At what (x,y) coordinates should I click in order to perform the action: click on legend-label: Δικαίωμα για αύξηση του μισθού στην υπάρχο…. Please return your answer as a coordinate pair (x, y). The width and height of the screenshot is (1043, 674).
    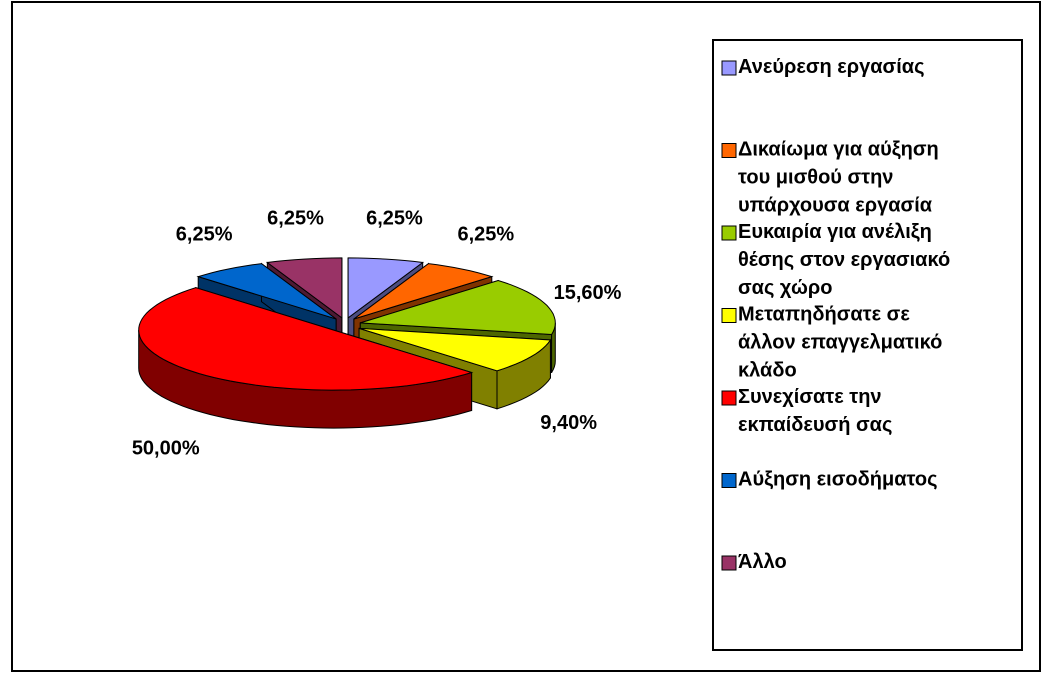
    Looking at the image, I should click on (838, 178).